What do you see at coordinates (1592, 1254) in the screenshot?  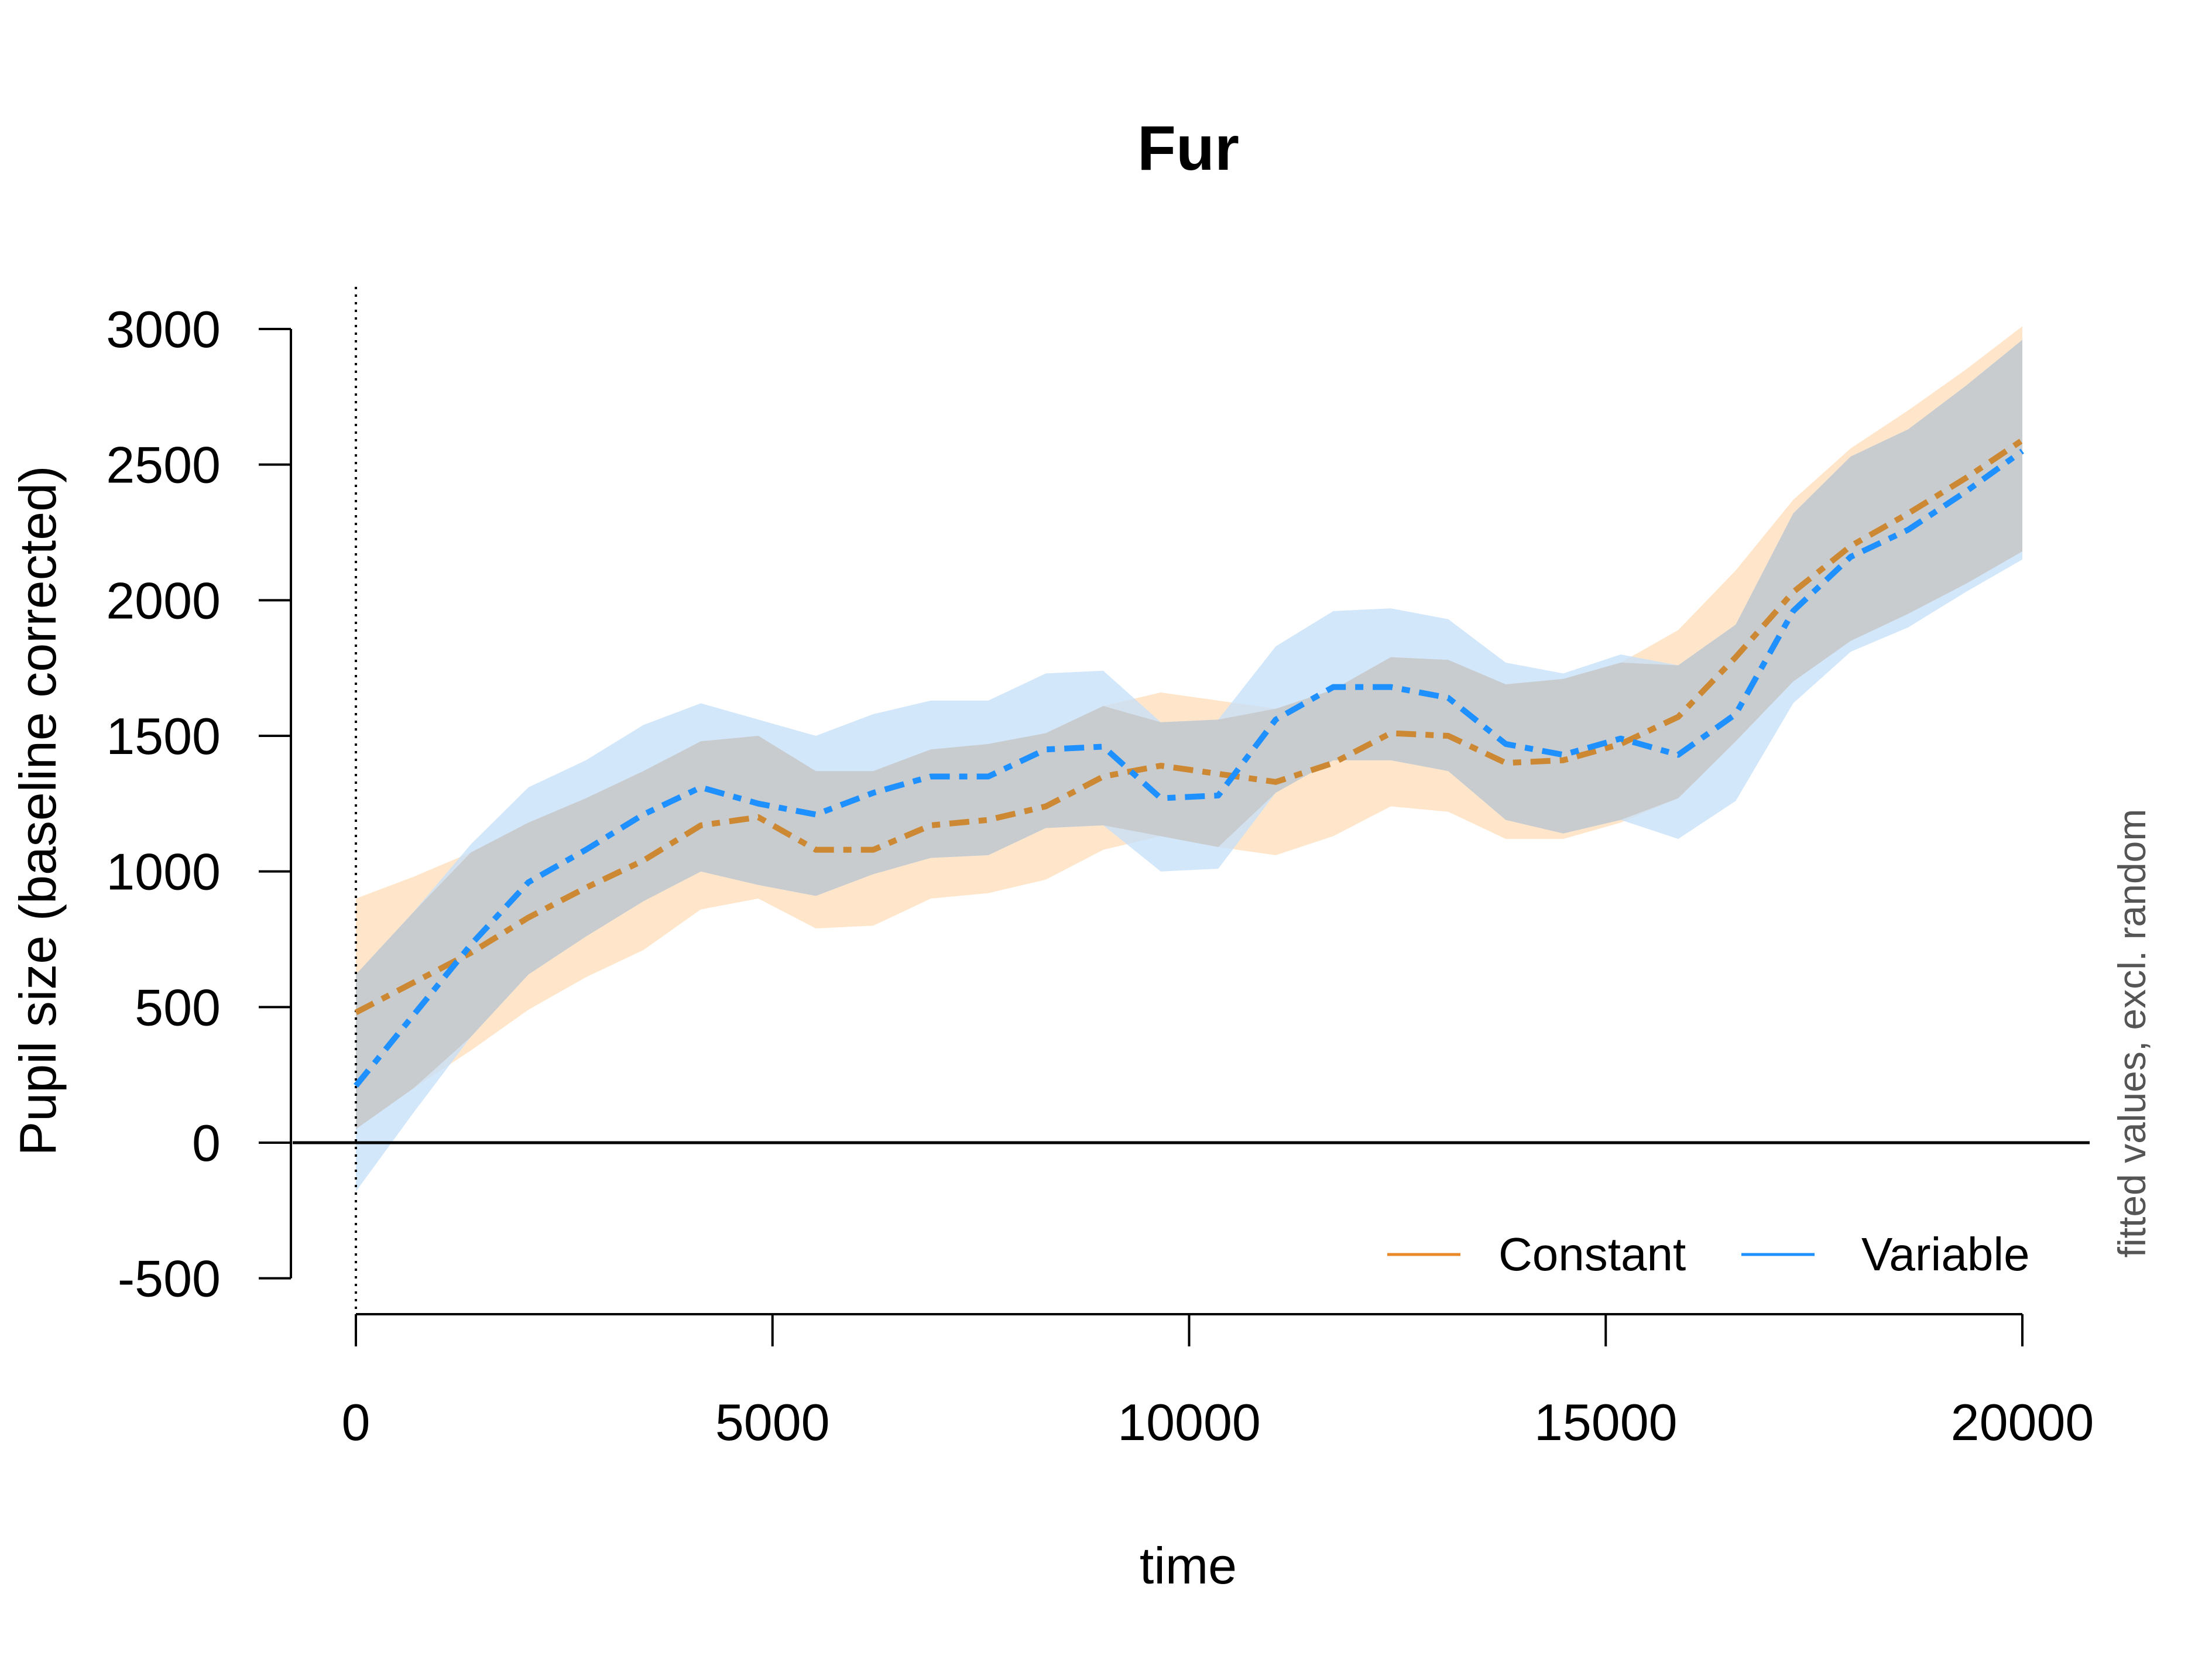 I see `legend-label-constant: Constant` at bounding box center [1592, 1254].